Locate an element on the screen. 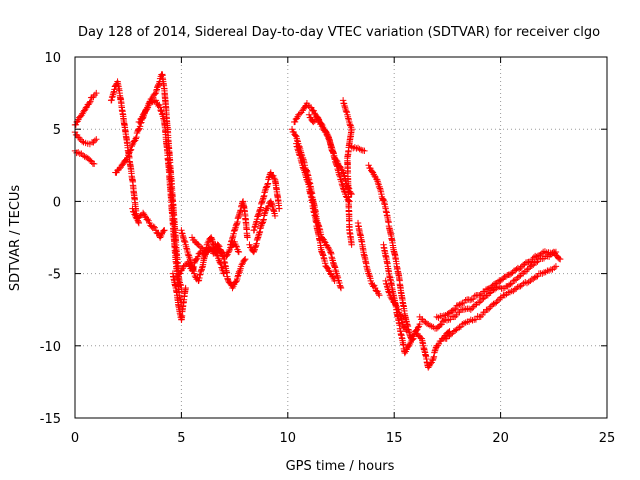 The width and height of the screenshot is (640, 480). y-tick-label: -10 is located at coordinates (50, 347).